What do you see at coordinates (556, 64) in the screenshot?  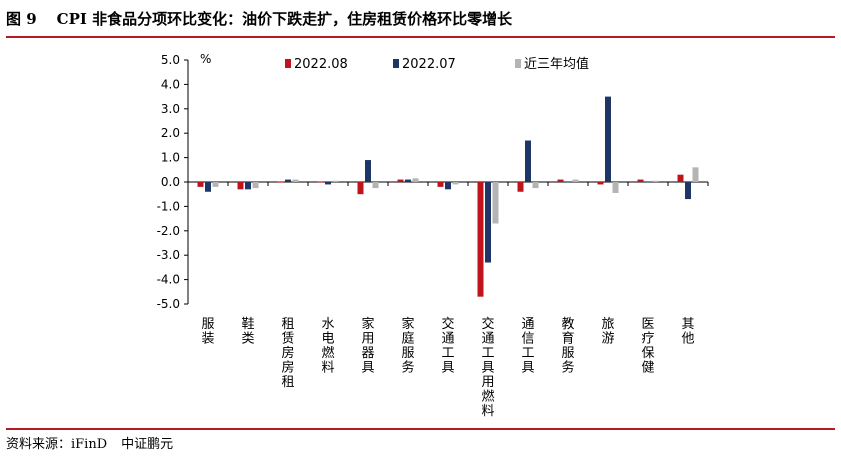 I see `legend-label: 近三年均值` at bounding box center [556, 64].